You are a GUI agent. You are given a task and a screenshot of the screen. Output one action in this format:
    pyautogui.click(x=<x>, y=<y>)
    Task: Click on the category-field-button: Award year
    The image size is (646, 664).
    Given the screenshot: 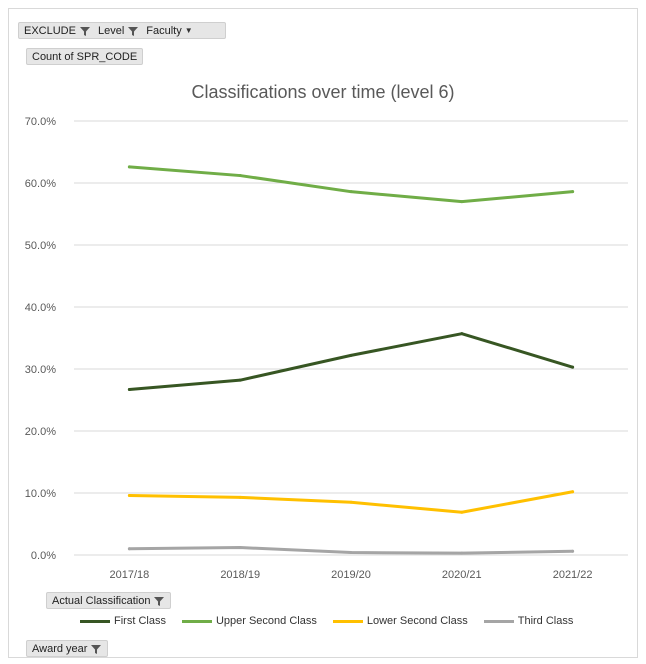 What is the action you would take?
    pyautogui.click(x=67, y=648)
    